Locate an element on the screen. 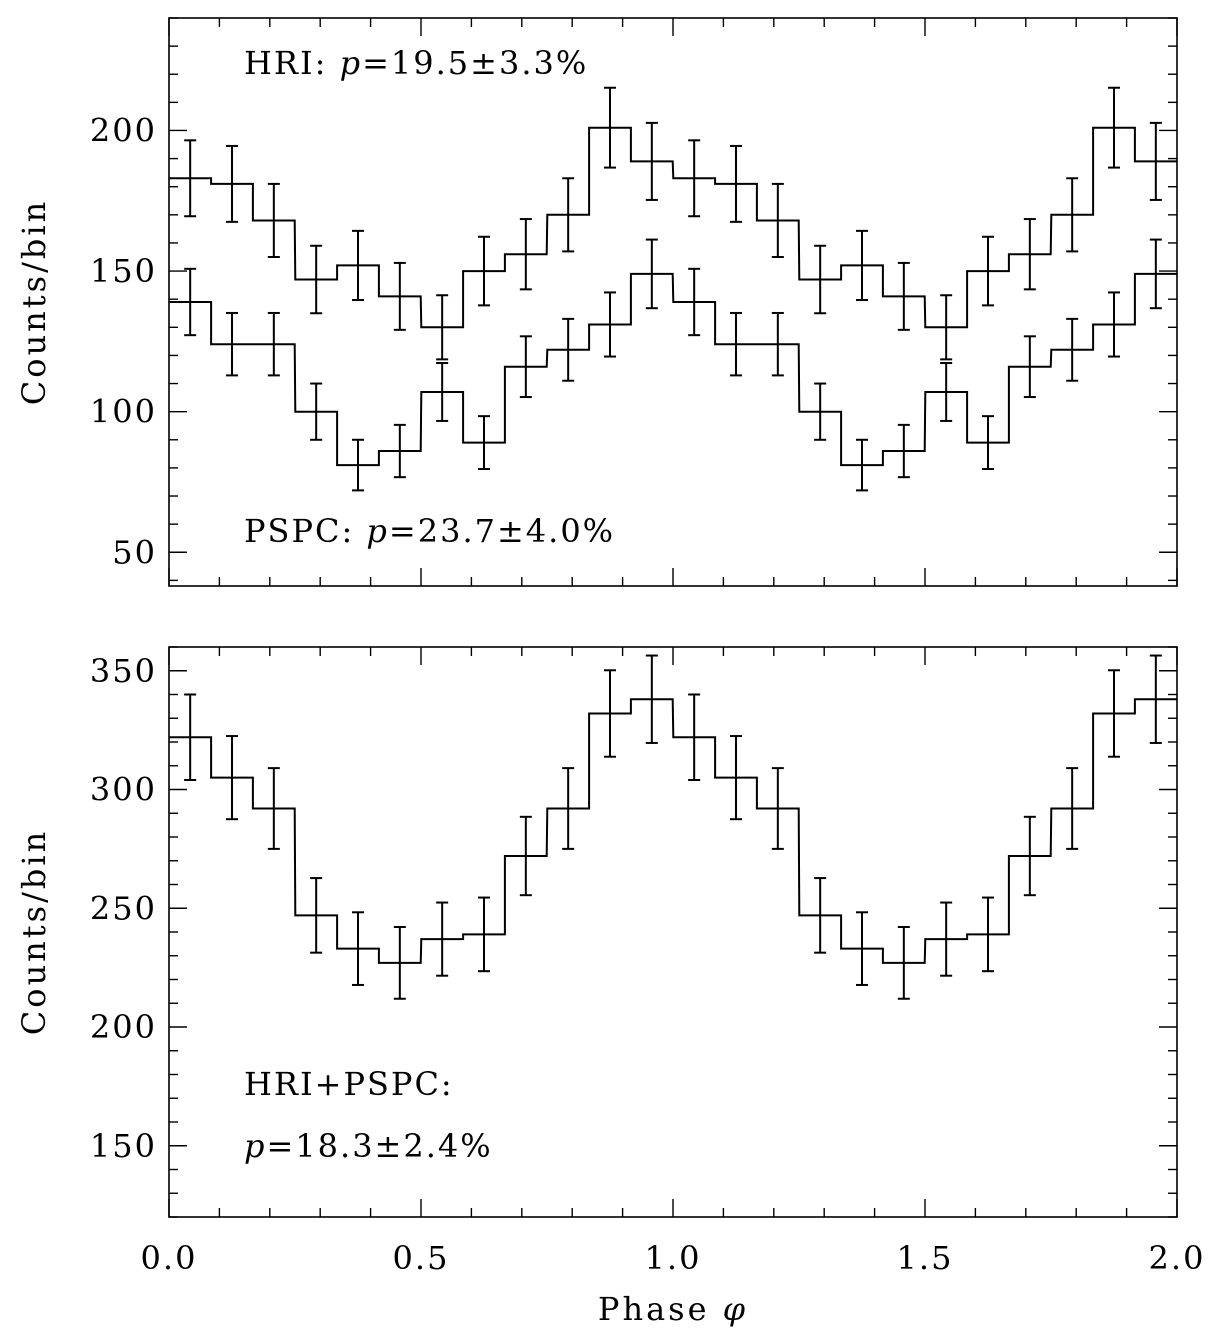 The height and width of the screenshot is (1342, 1217). top-y-tick-label: 200 is located at coordinates (123, 130).